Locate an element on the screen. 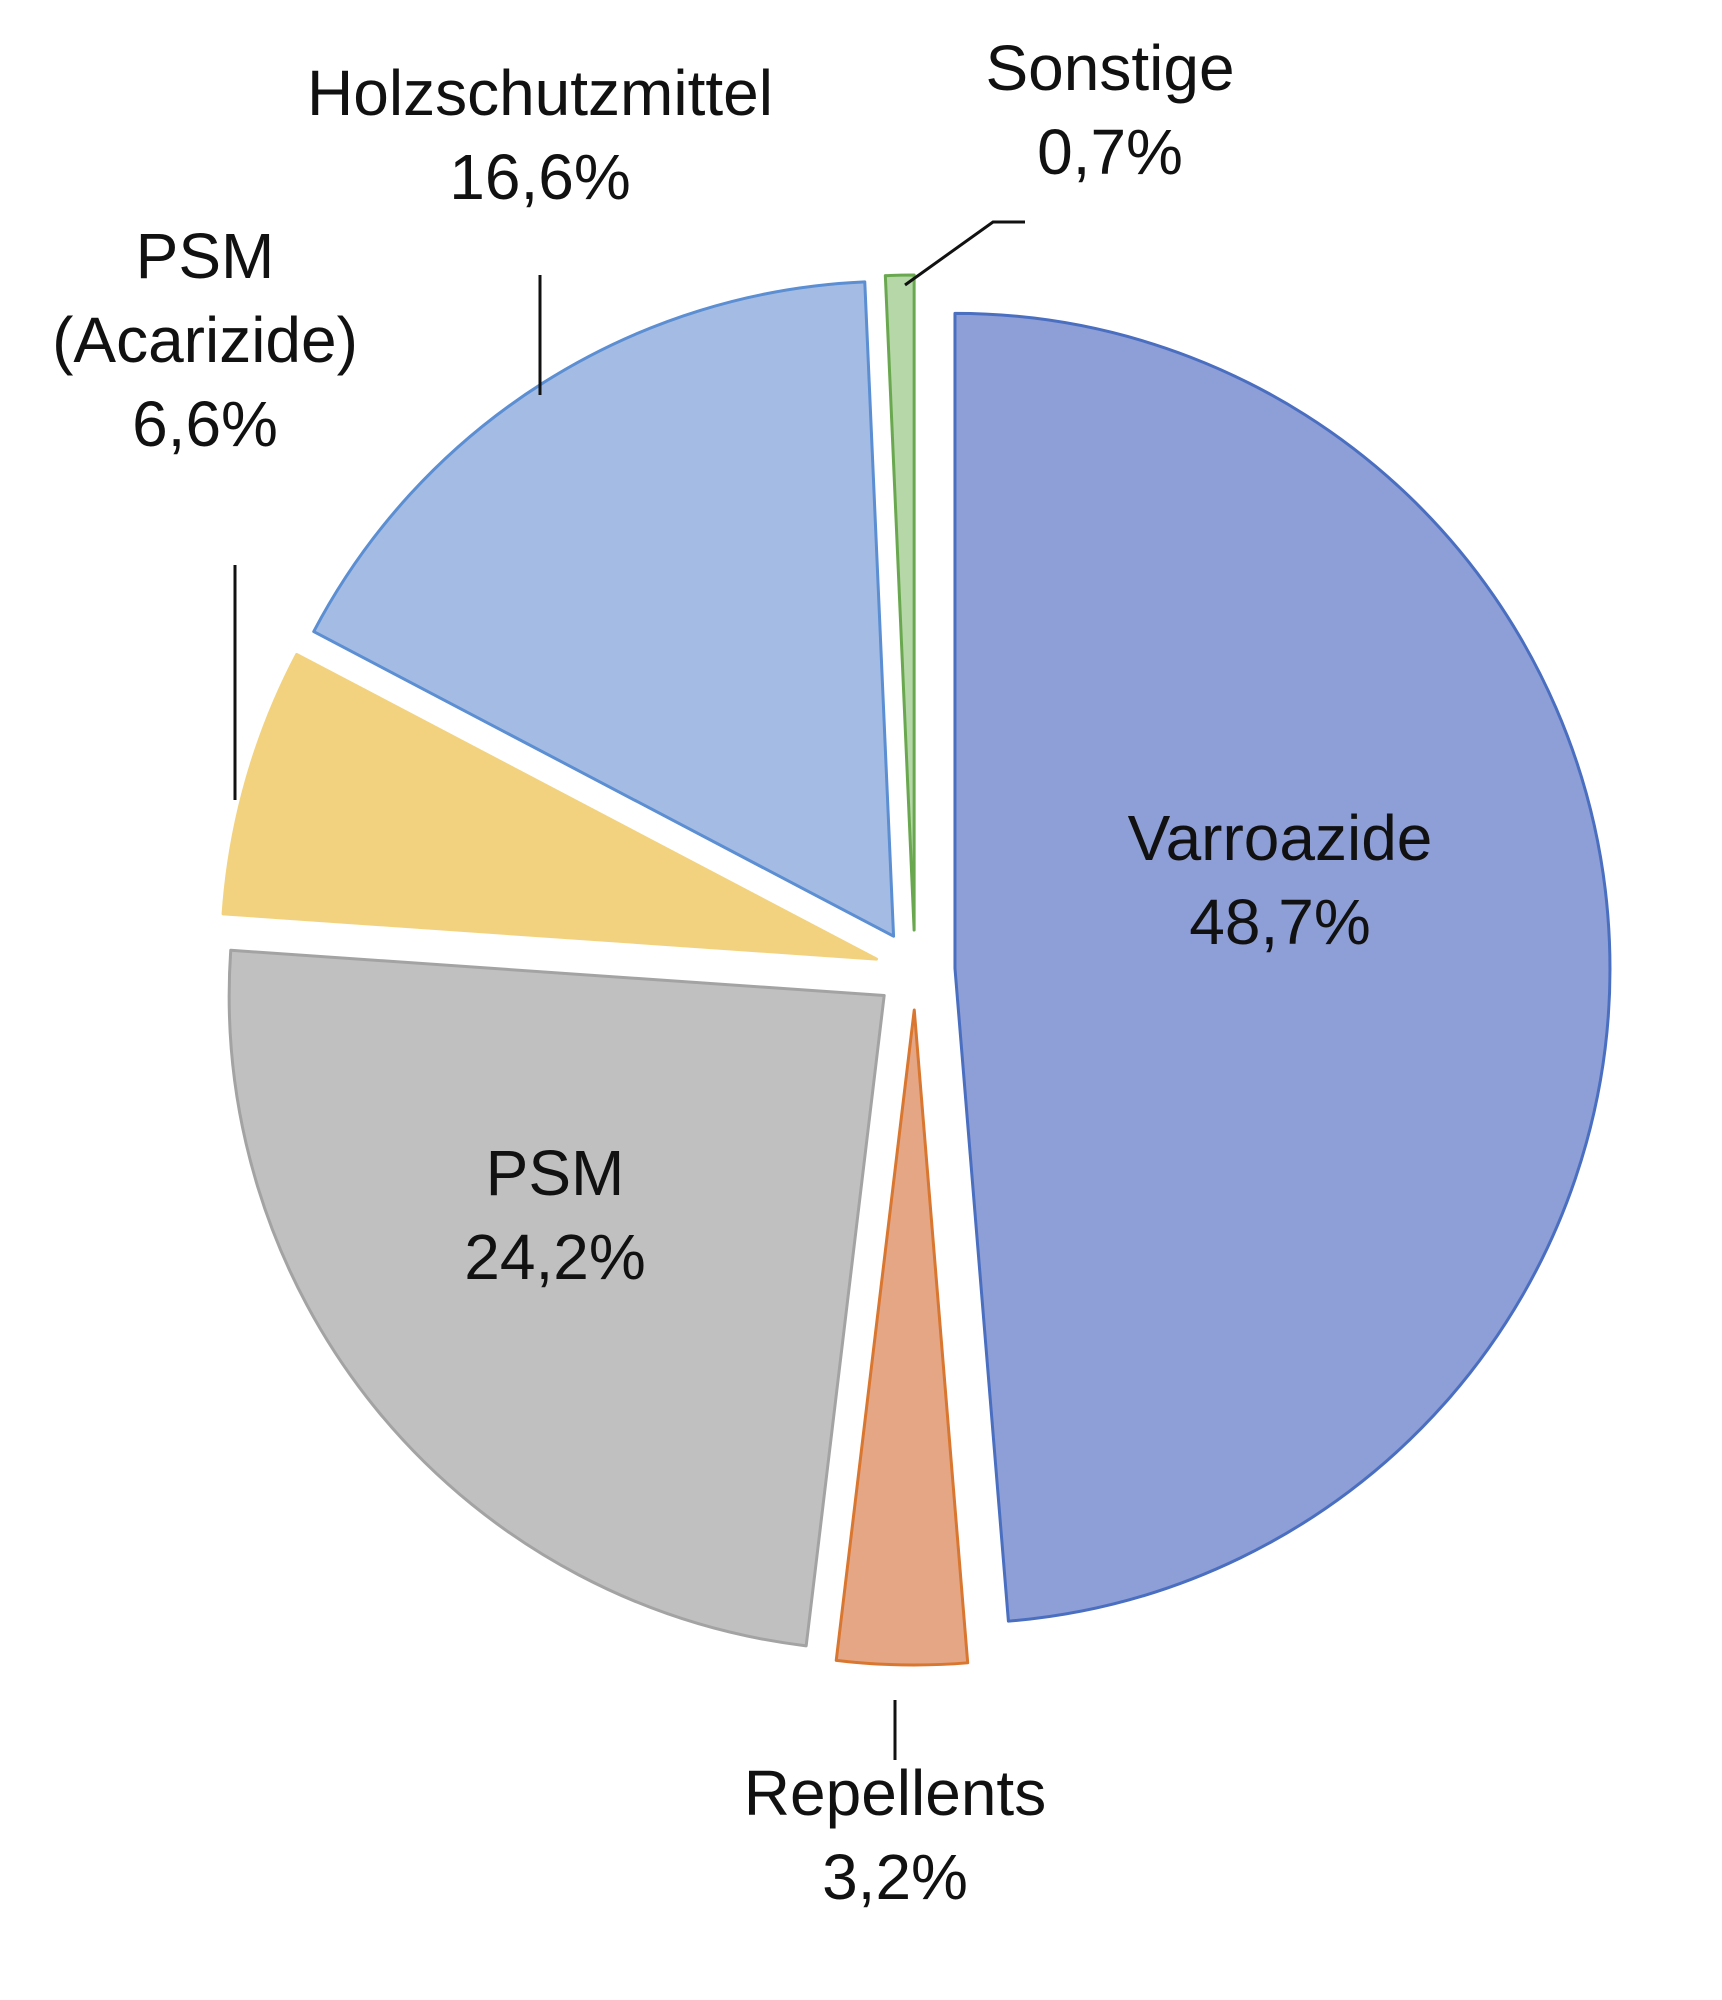 This screenshot has width=1722, height=2000. leader-line is located at coordinates (964, 253).